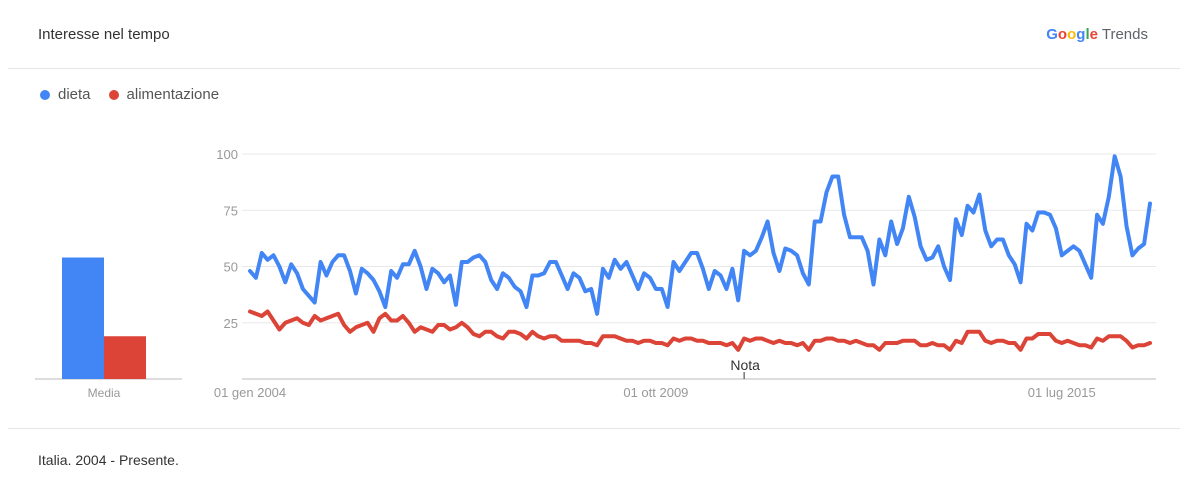 The height and width of the screenshot is (484, 1188). What do you see at coordinates (83, 318) in the screenshot?
I see `average-bar-dieta` at bounding box center [83, 318].